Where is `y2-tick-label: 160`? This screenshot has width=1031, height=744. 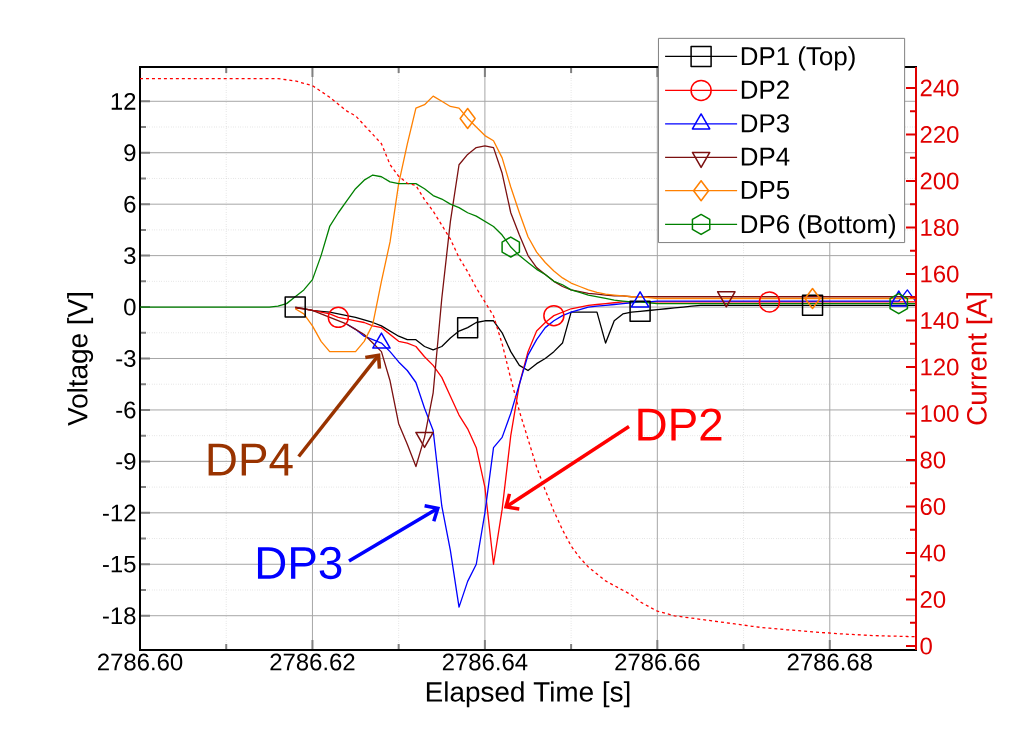 y2-tick-label: 160 is located at coordinates (940, 274).